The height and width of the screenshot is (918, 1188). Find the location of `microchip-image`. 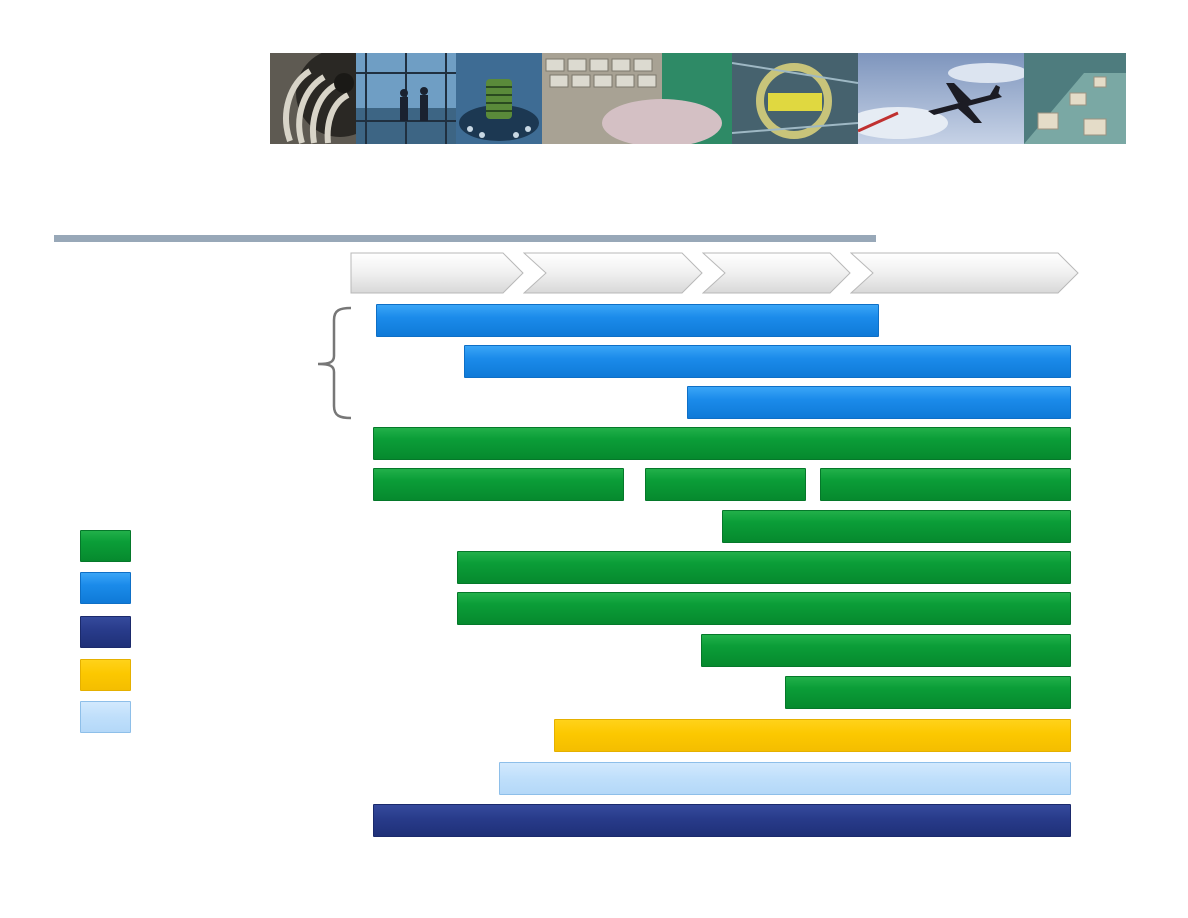

microchip-image is located at coordinates (499, 98).